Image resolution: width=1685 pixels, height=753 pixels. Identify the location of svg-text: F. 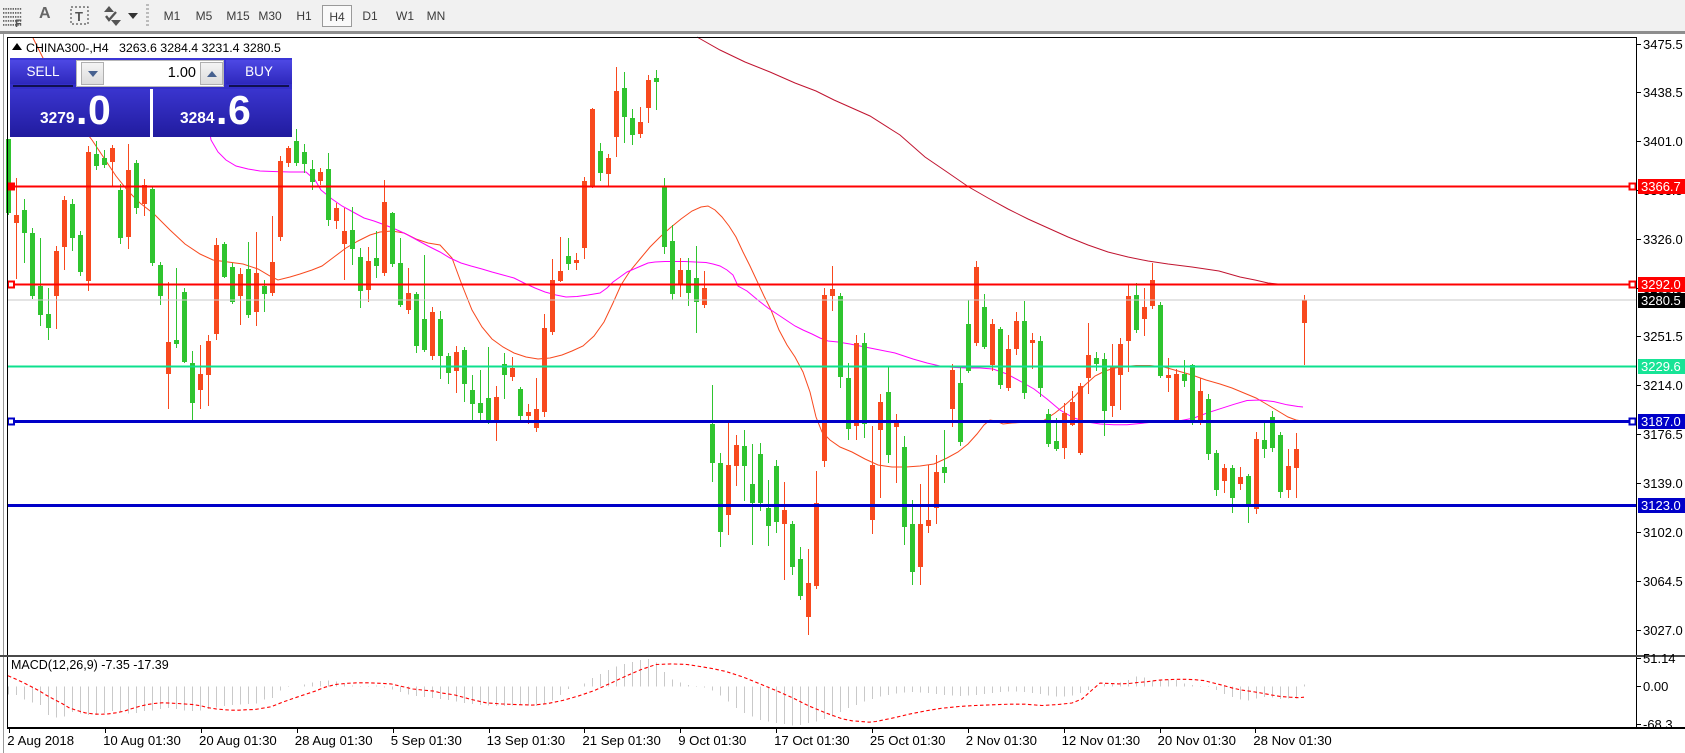
(18, 23).